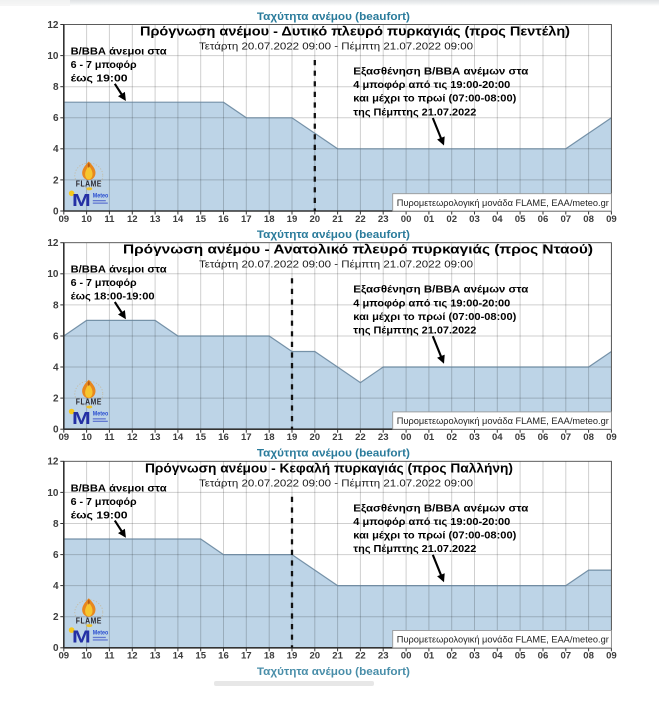 The image size is (659, 701). I want to click on svg-text: 20, so click(314, 656).